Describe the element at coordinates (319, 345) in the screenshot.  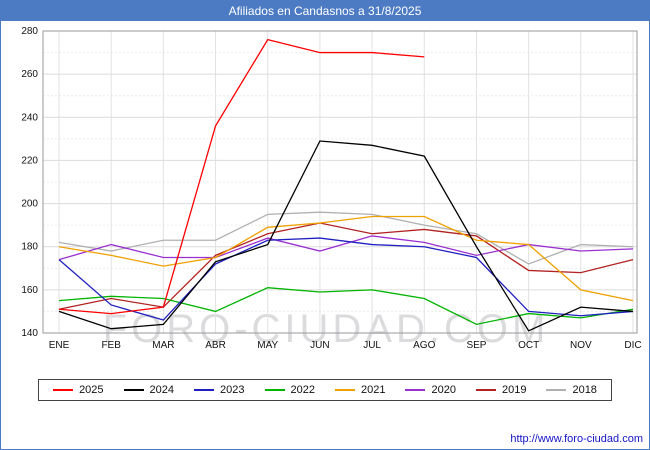
I see `x-tick-label: JUN` at that location.